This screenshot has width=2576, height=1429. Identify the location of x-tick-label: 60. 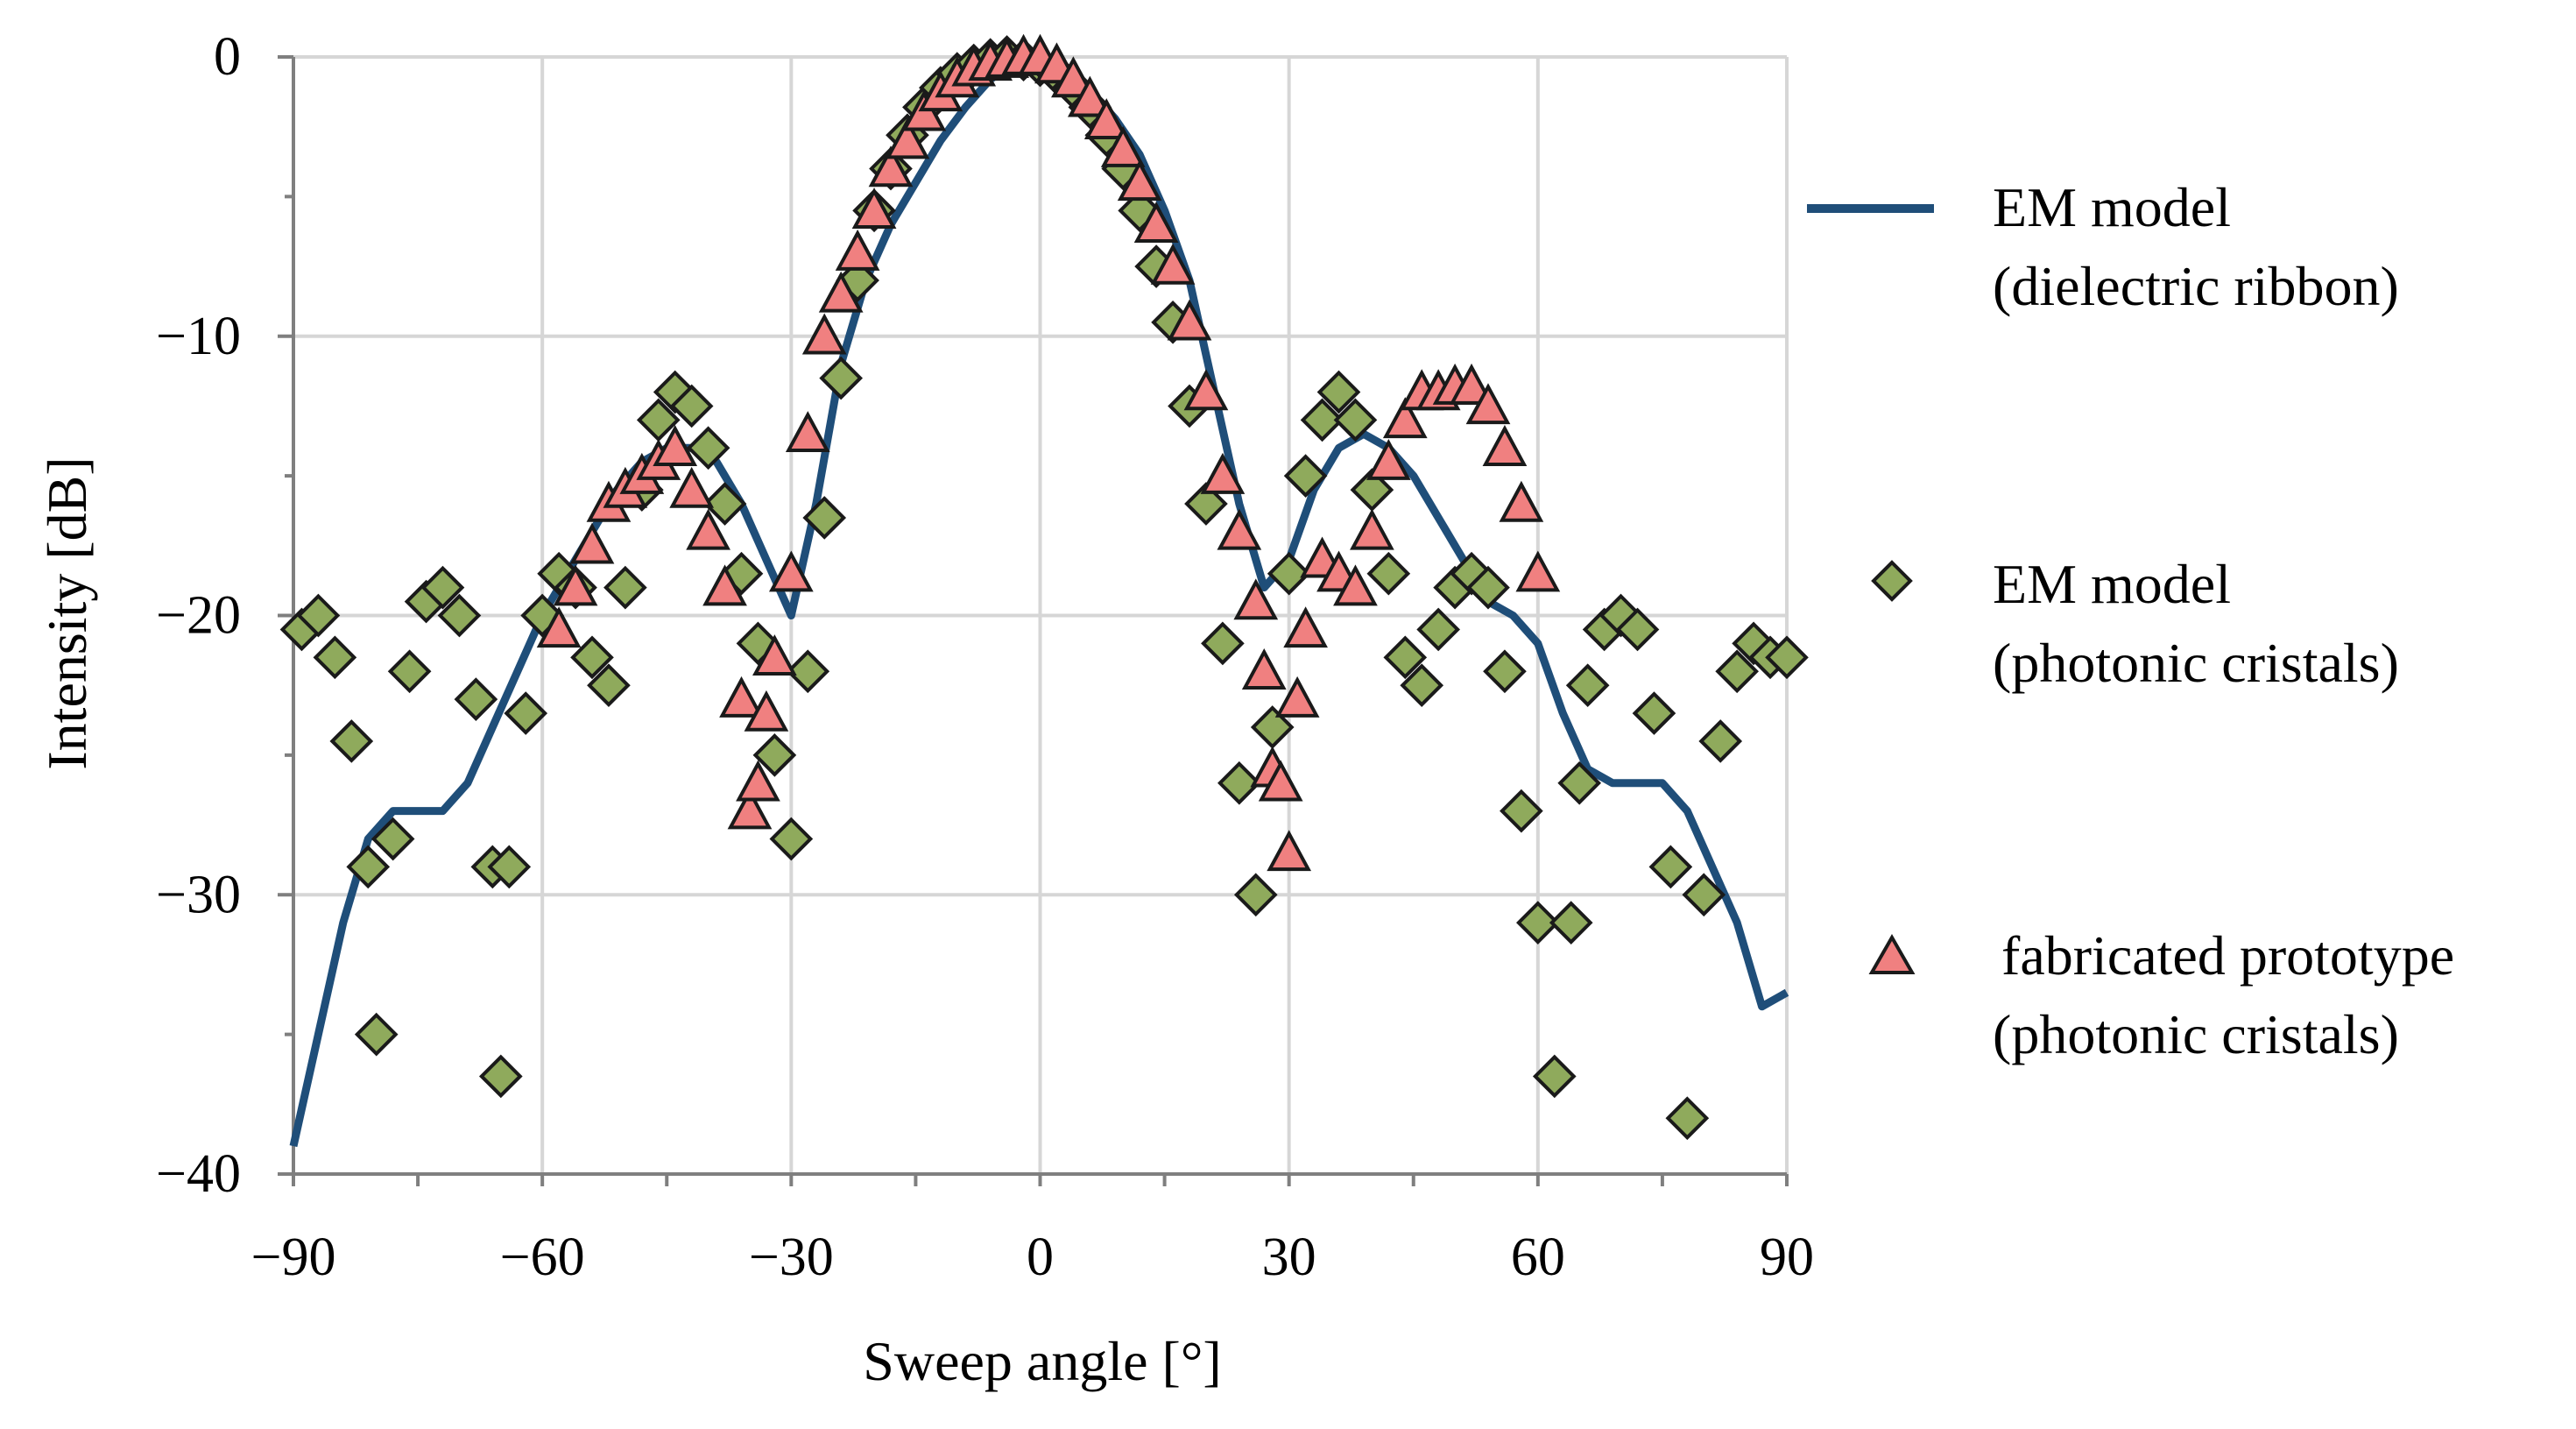
(1538, 1257).